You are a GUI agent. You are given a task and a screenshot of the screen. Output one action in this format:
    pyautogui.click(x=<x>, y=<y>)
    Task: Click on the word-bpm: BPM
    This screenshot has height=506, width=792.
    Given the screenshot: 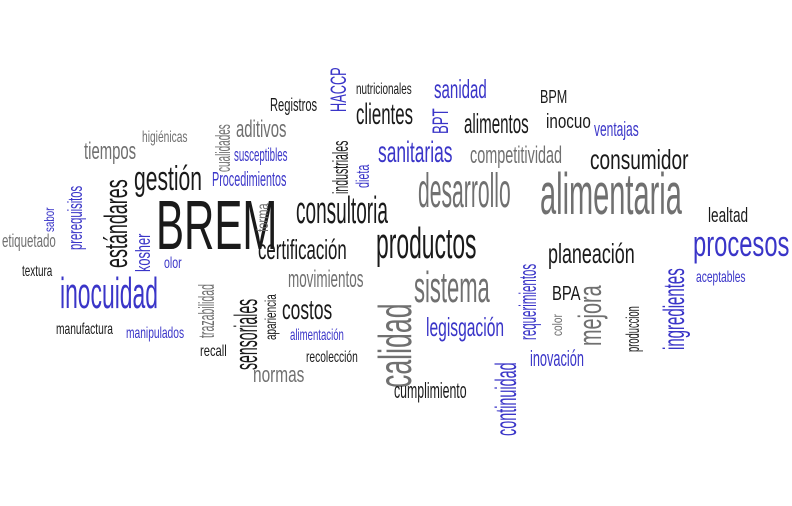 What is the action you would take?
    pyautogui.click(x=554, y=97)
    